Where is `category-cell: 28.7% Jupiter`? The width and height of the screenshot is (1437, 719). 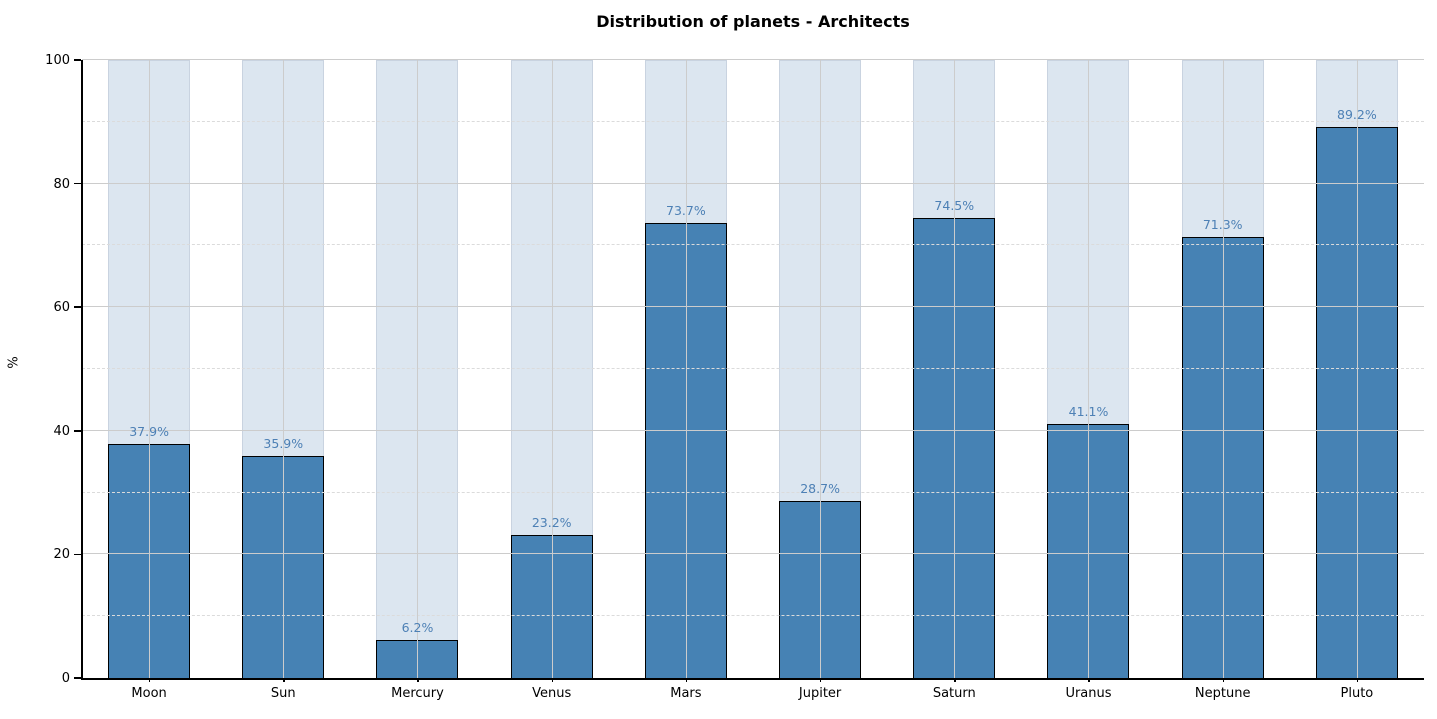
category-cell: 28.7% Jupiter is located at coordinates (820, 380).